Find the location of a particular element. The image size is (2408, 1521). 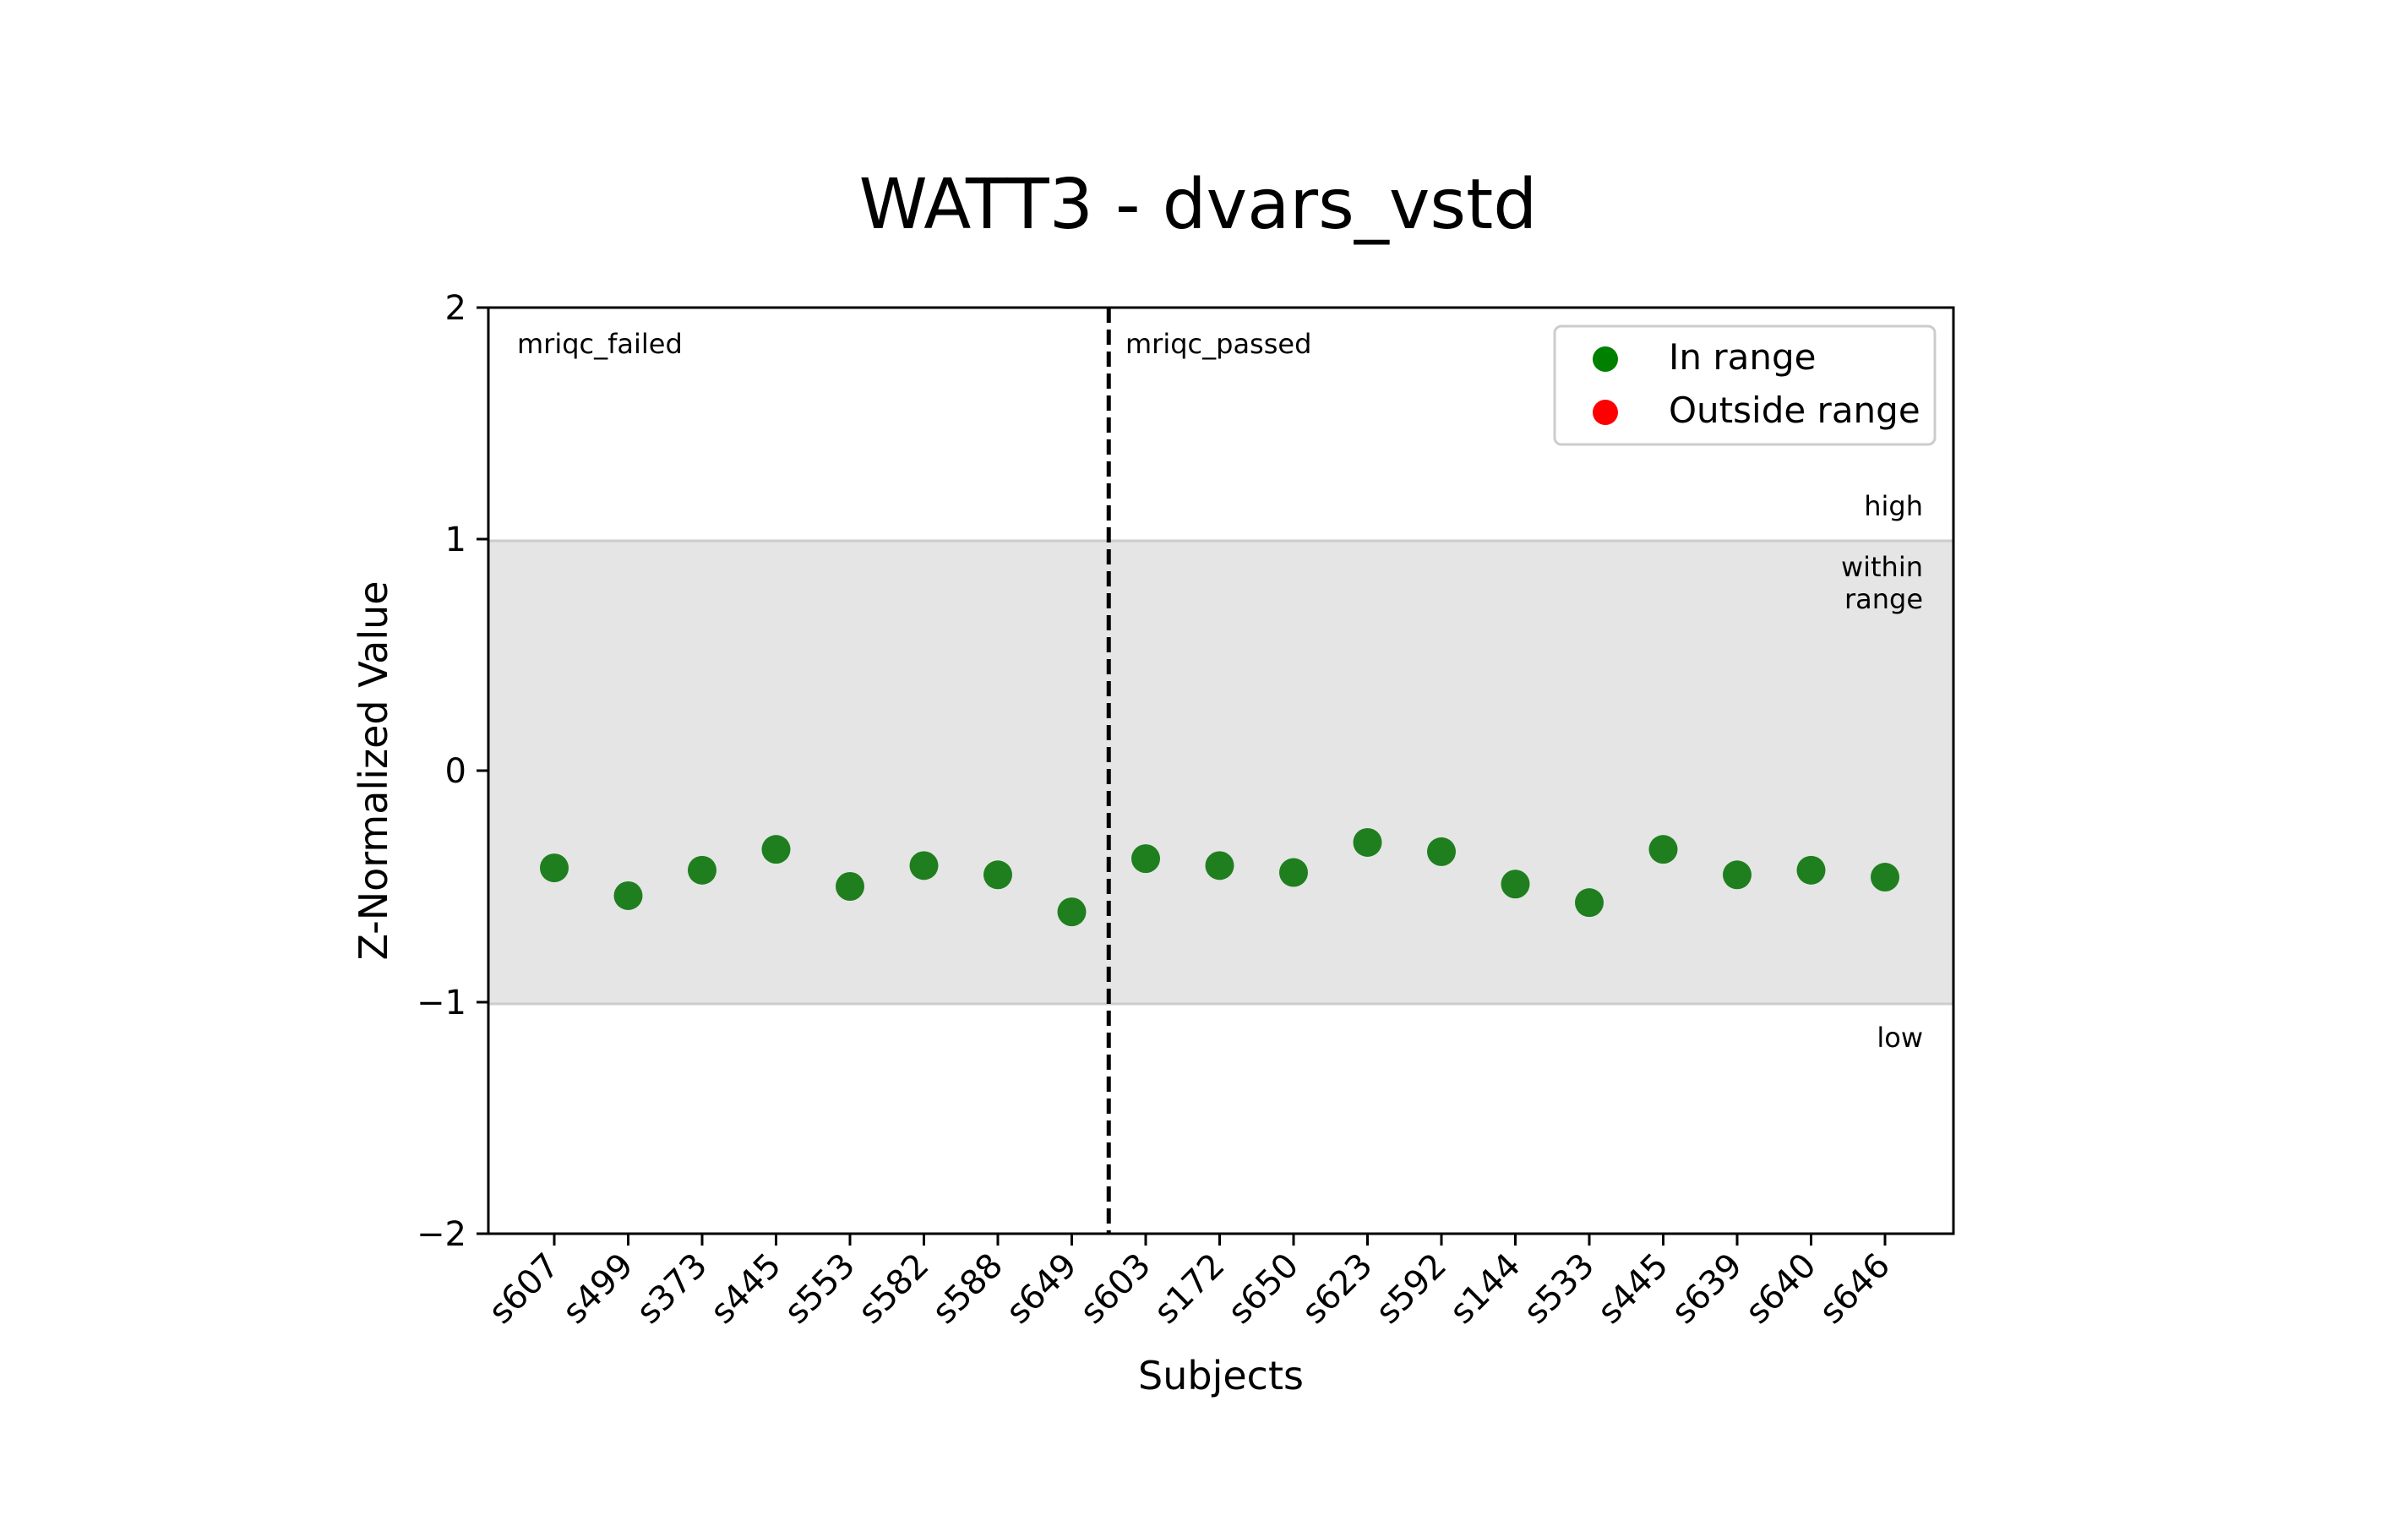

y-tick-label: 0 is located at coordinates (456, 771).